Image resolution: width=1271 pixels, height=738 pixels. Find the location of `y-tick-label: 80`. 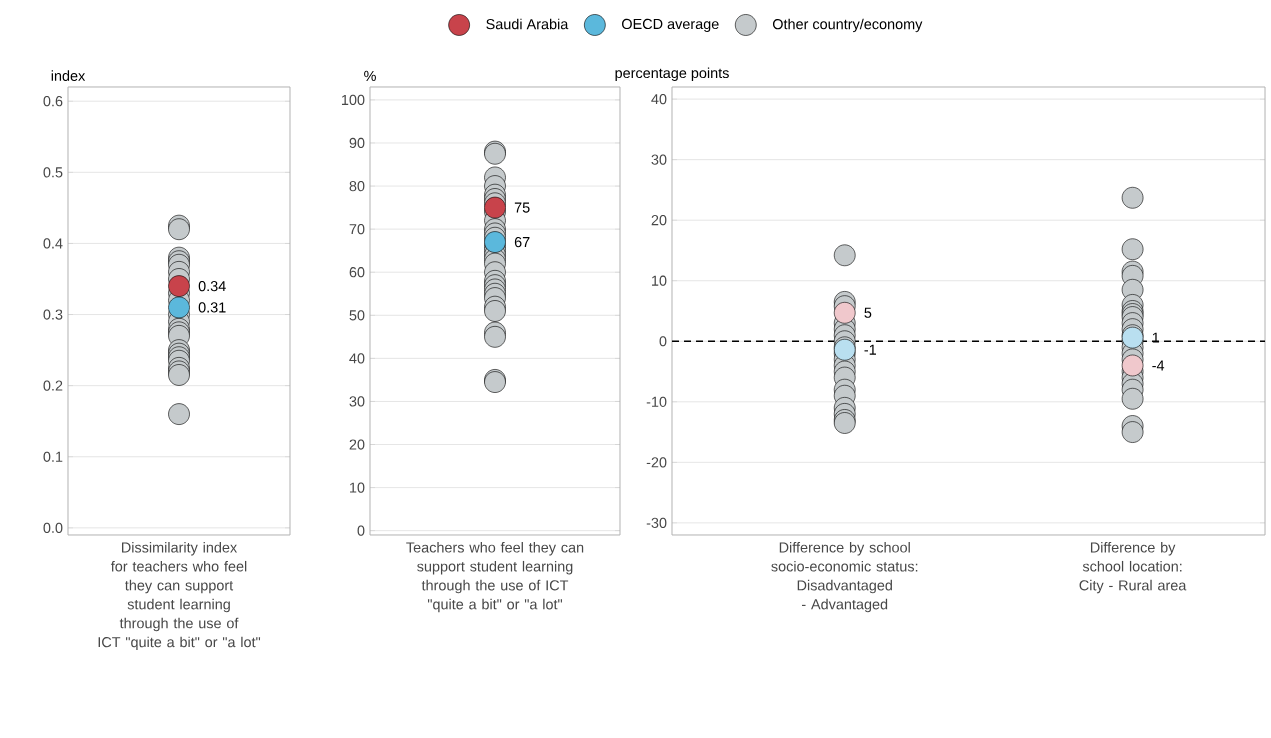

y-tick-label: 80 is located at coordinates (357, 186).